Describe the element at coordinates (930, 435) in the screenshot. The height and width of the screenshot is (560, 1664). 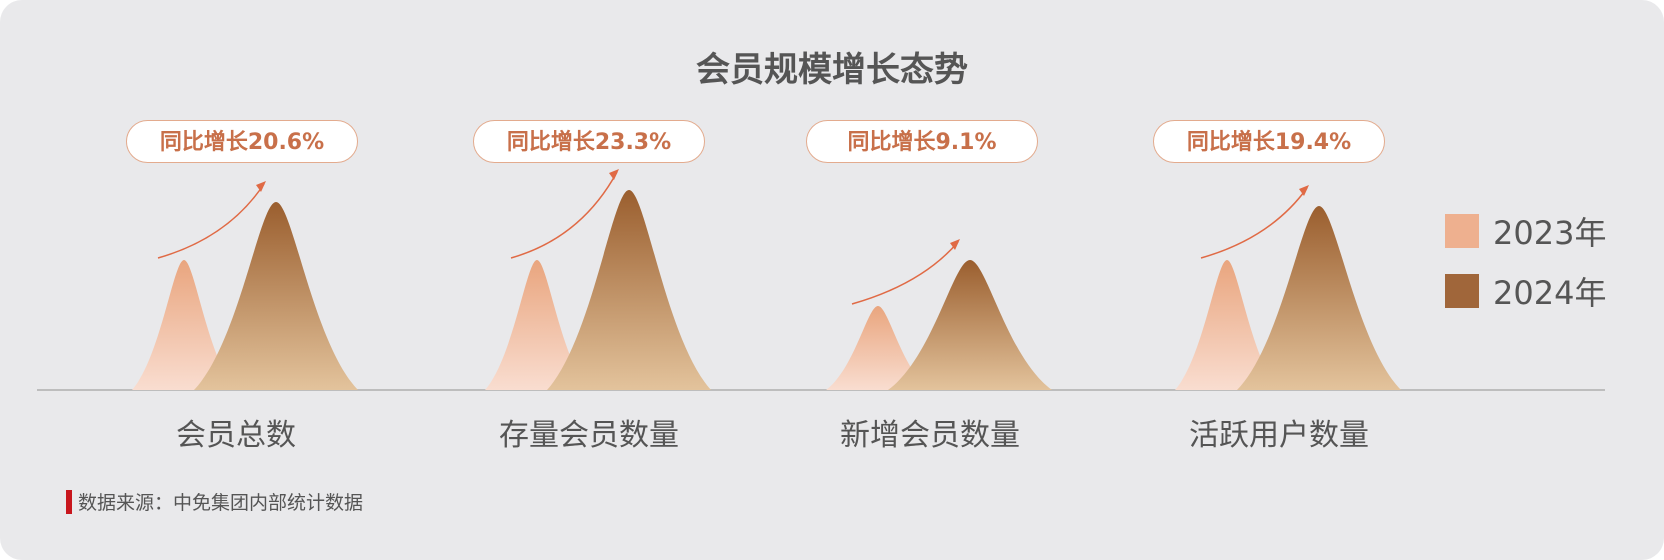
I see `category-label: 新增会员数量` at that location.